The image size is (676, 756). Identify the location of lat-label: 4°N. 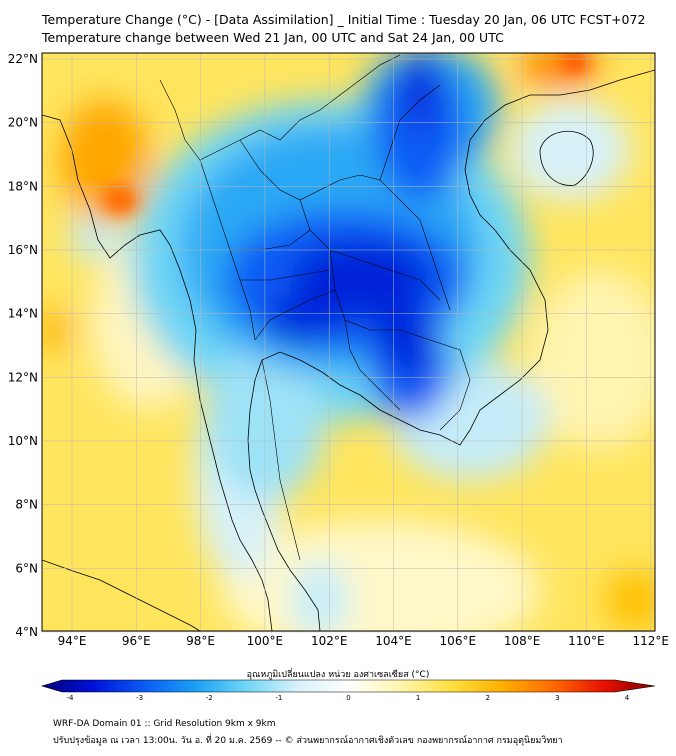
(26, 632).